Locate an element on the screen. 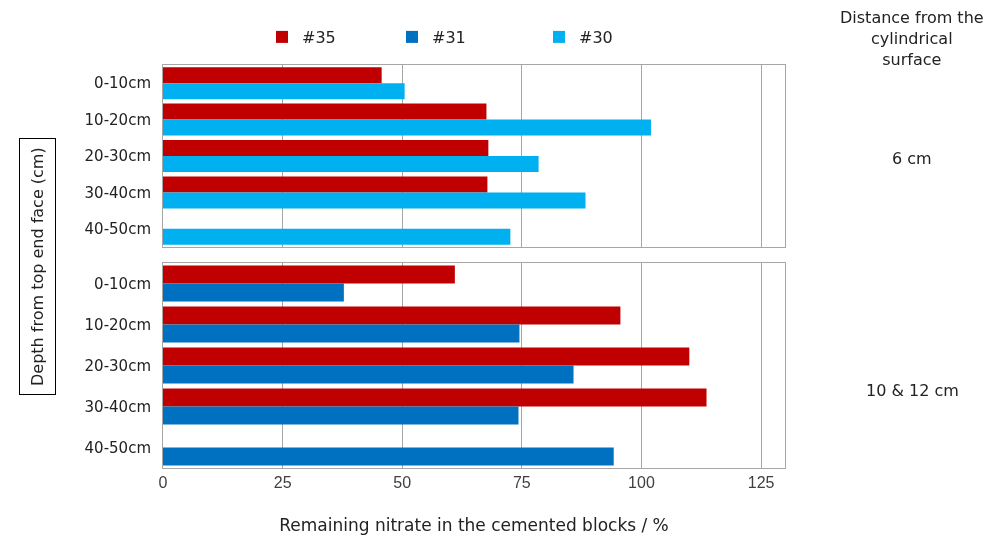 The height and width of the screenshot is (553, 1007). x-tick-label: 75 is located at coordinates (521, 483).